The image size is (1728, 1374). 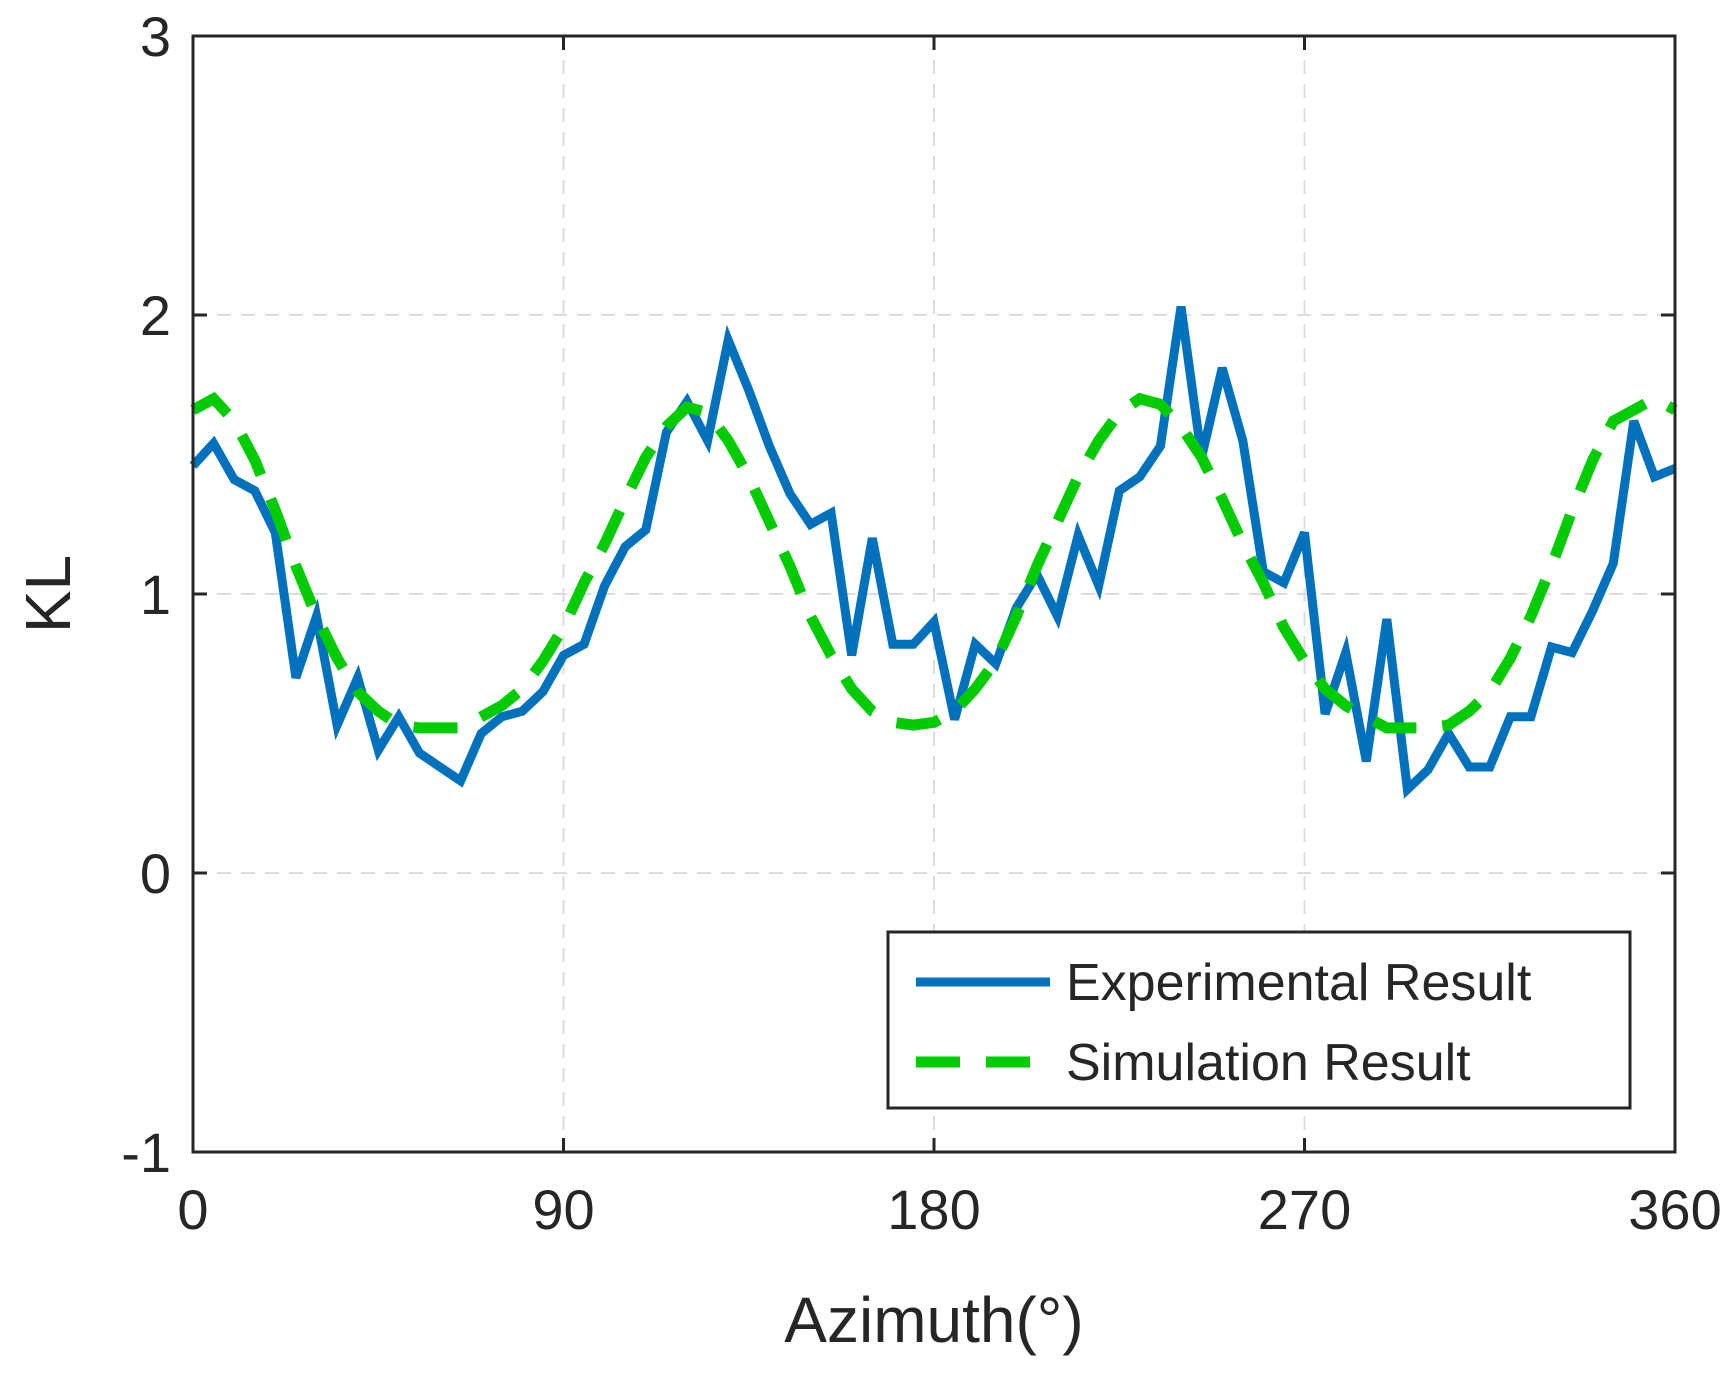 What do you see at coordinates (155, 594) in the screenshot?
I see `y-tick-label: 1` at bounding box center [155, 594].